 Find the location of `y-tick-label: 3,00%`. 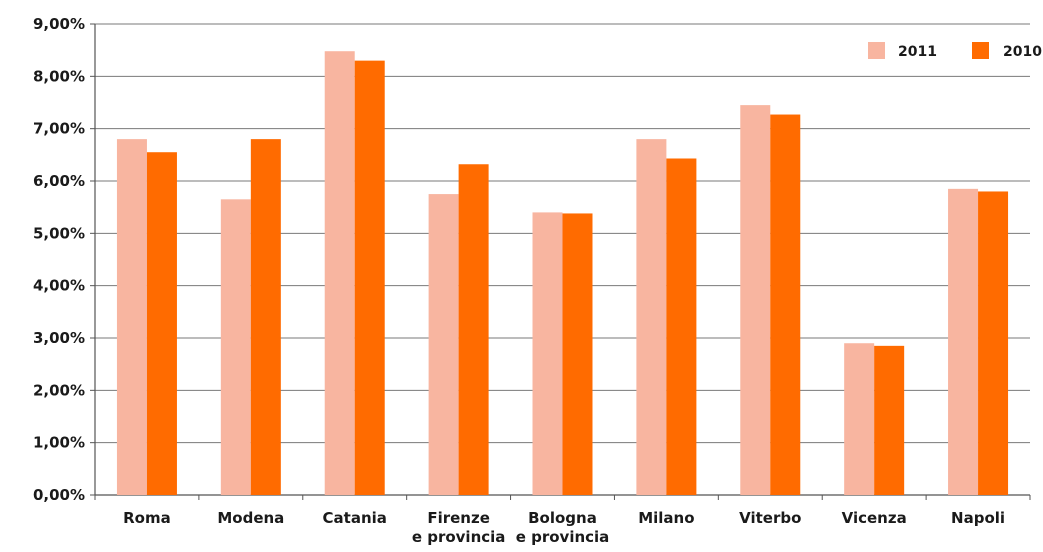

y-tick-label: 3,00% is located at coordinates (59, 338).